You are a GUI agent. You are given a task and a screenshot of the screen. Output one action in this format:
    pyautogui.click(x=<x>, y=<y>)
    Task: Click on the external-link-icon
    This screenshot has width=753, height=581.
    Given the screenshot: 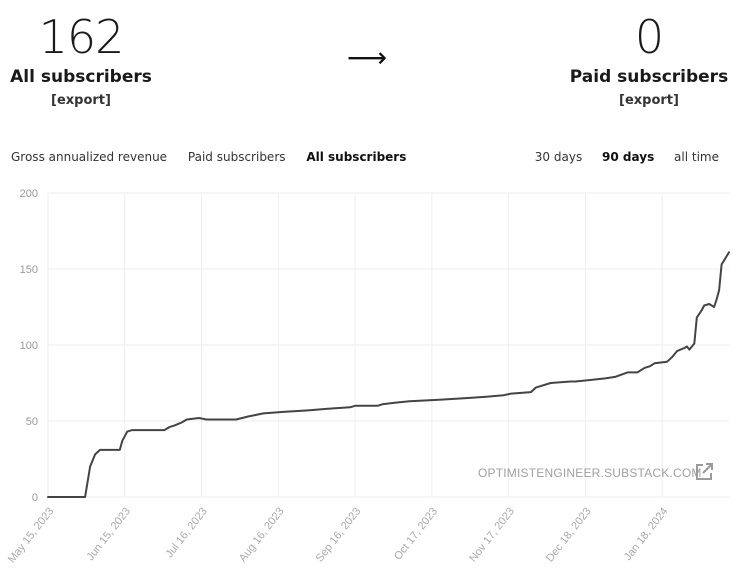 What is the action you would take?
    pyautogui.click(x=704, y=472)
    